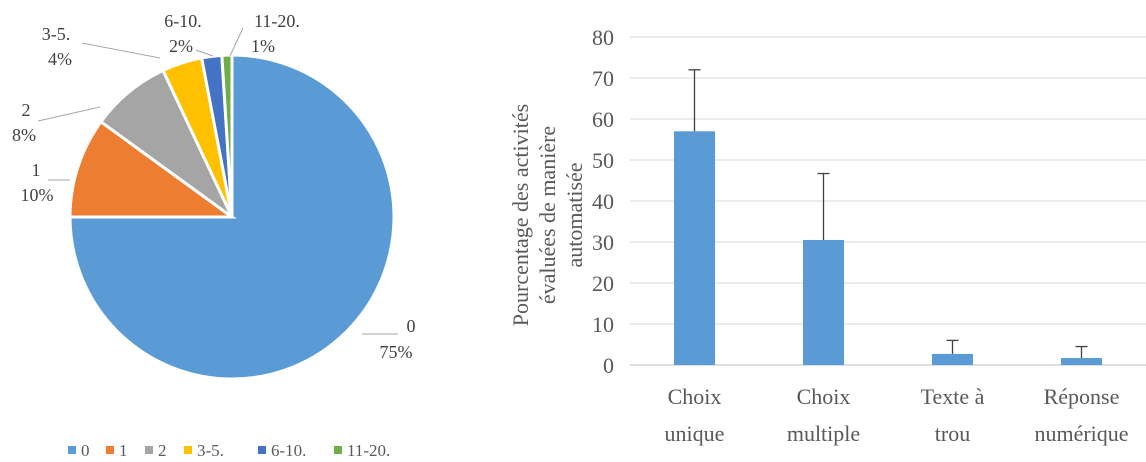  What do you see at coordinates (952, 359) in the screenshot?
I see `bar-texte-a-trou` at bounding box center [952, 359].